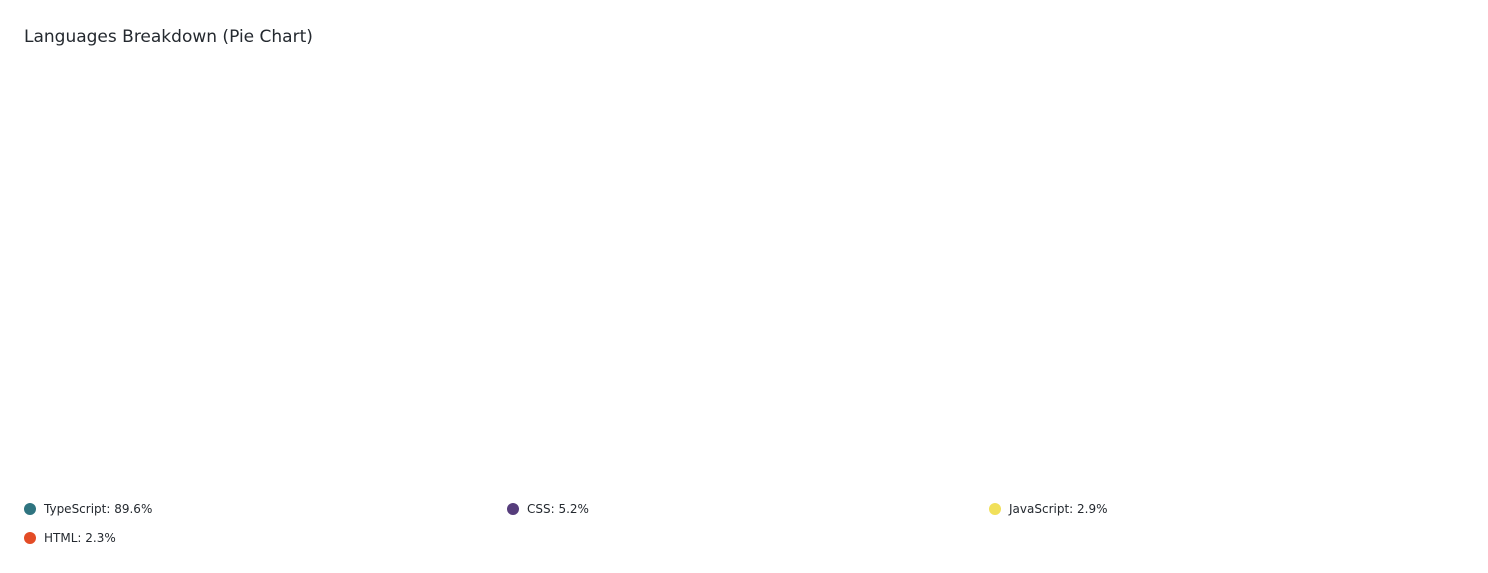 This screenshot has height=573, width=1488. Describe the element at coordinates (513, 509) in the screenshot. I see `legend-swatch-css` at that location.